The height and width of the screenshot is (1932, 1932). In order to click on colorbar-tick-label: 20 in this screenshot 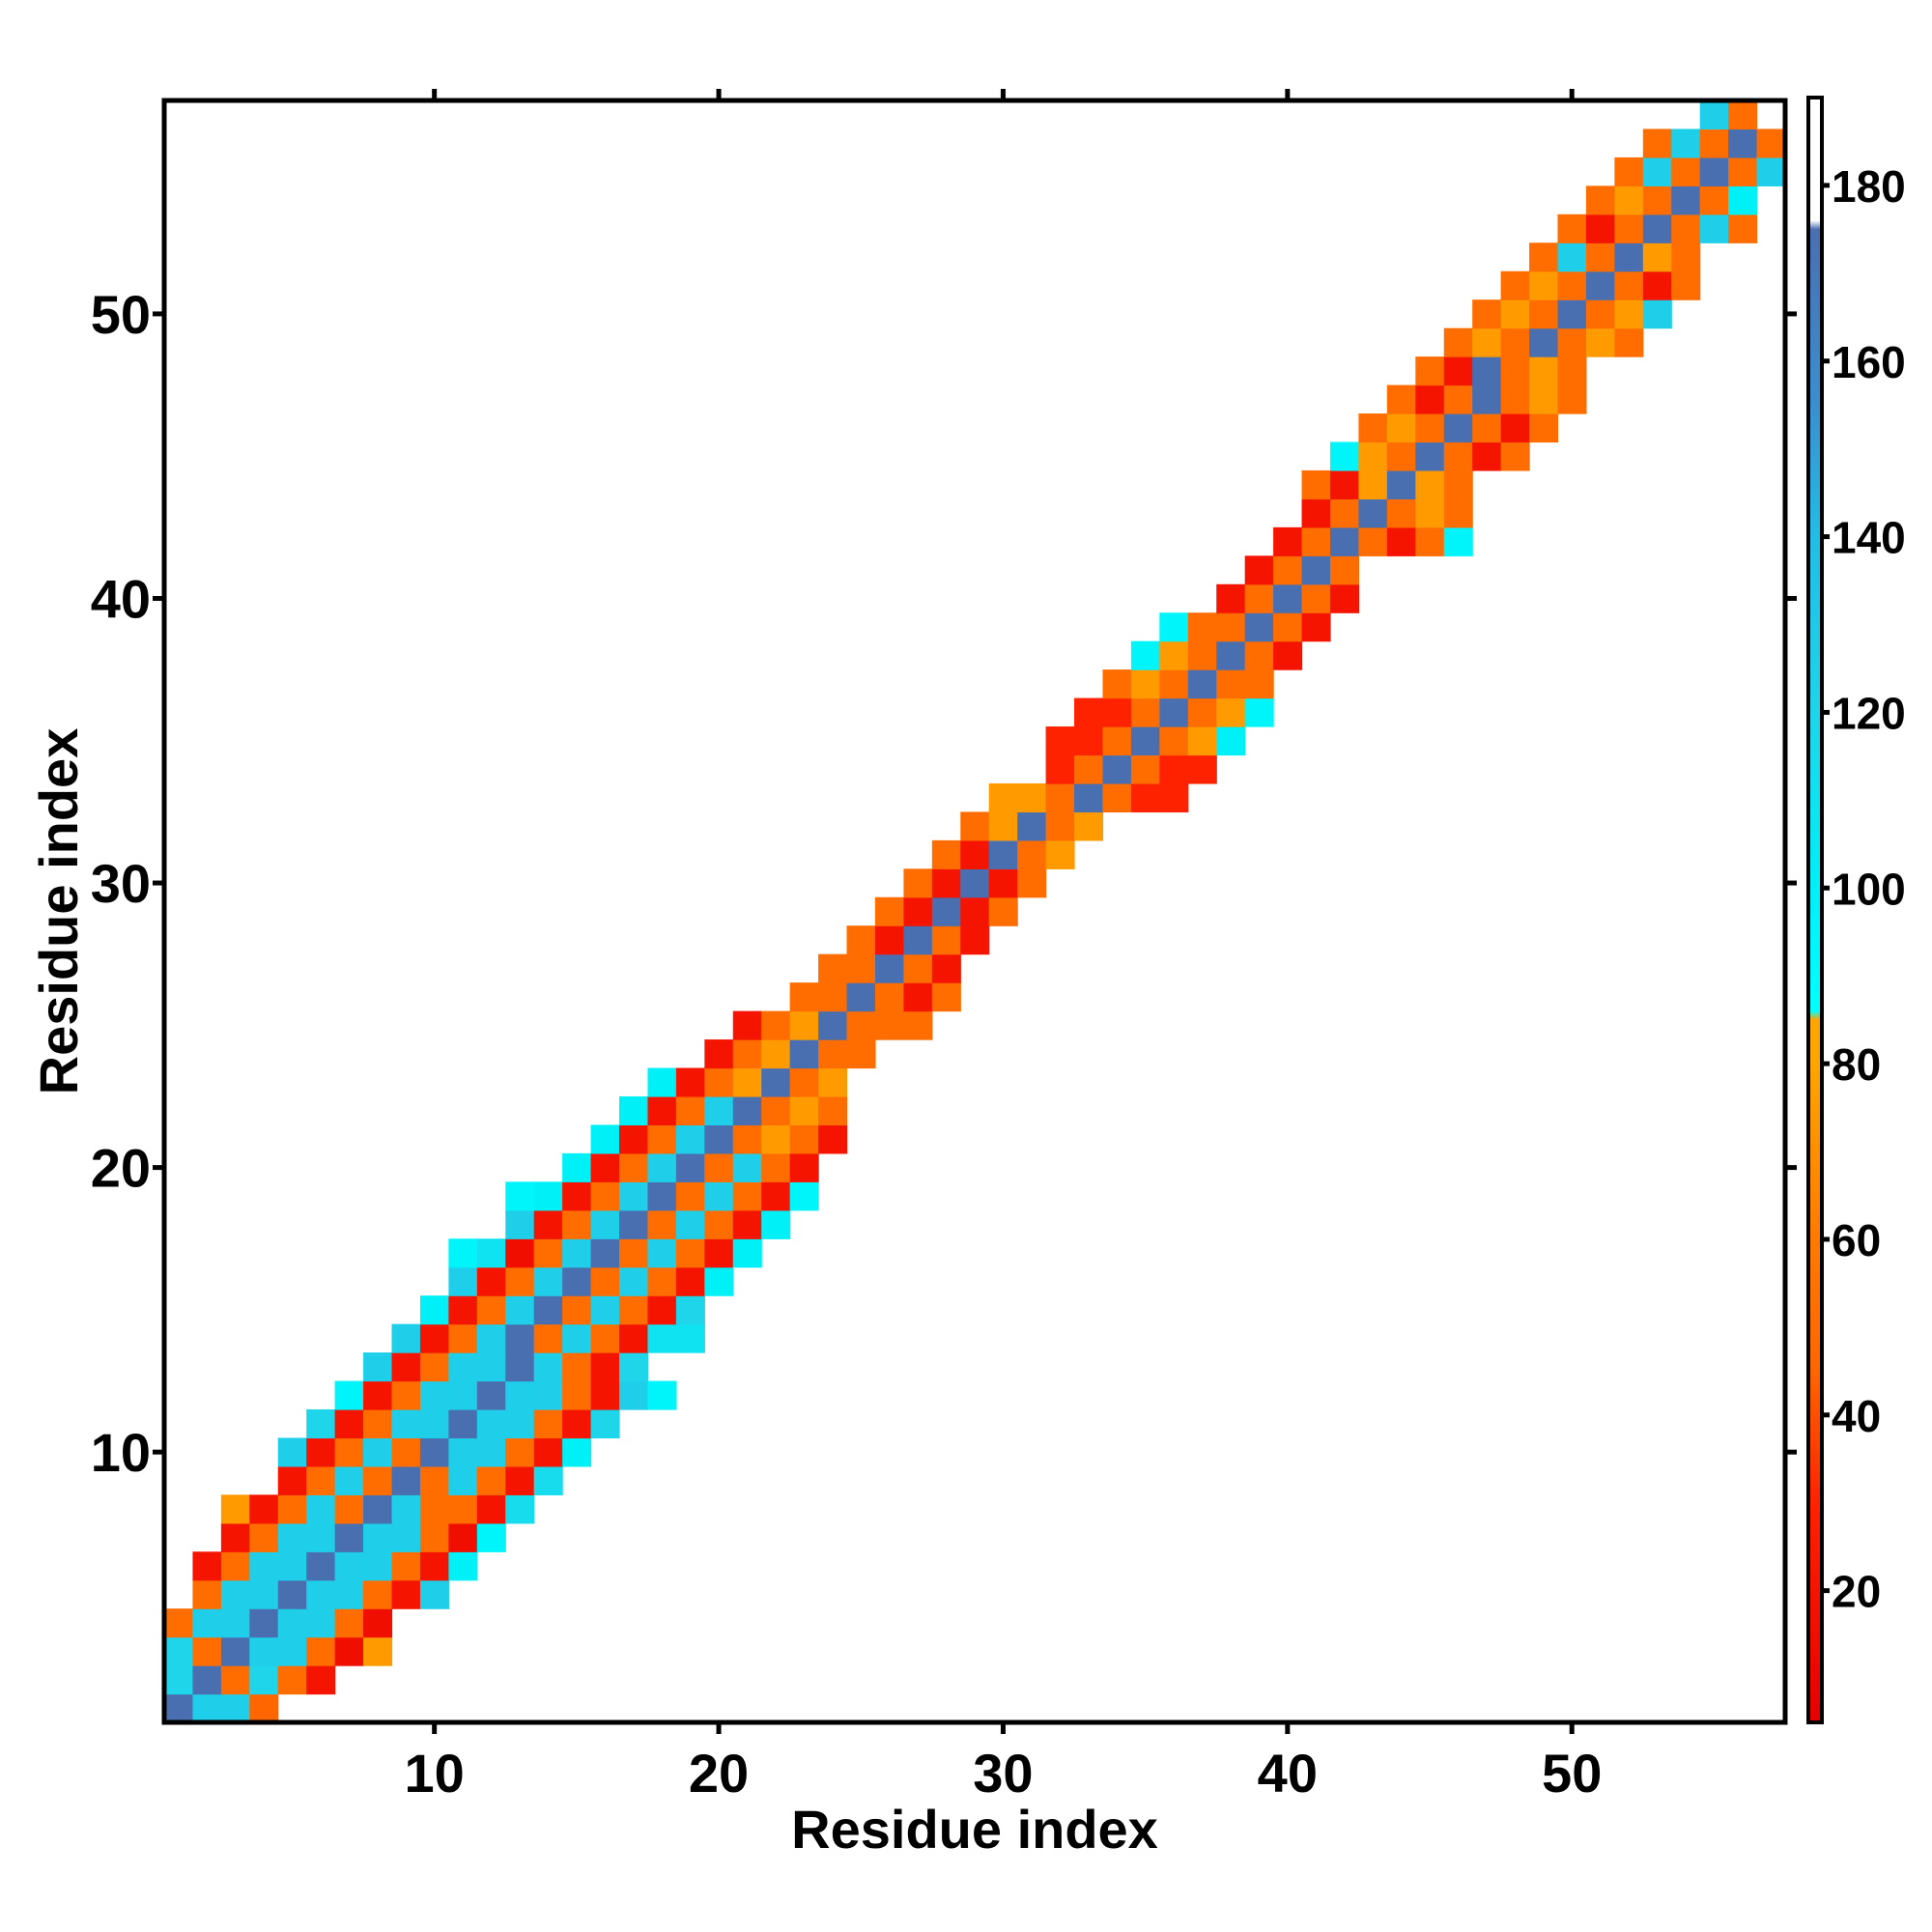, I will do `click(1856, 1592)`.